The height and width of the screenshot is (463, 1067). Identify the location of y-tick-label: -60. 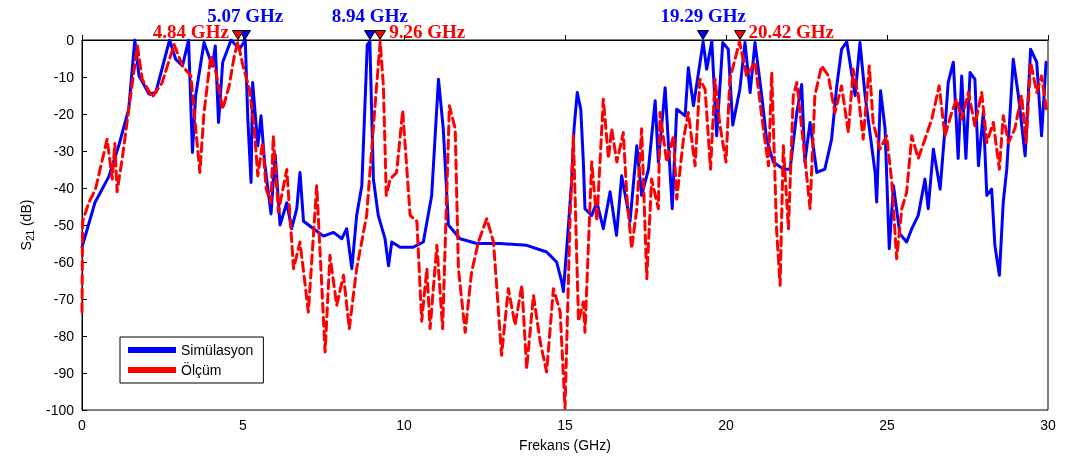
(64, 262).